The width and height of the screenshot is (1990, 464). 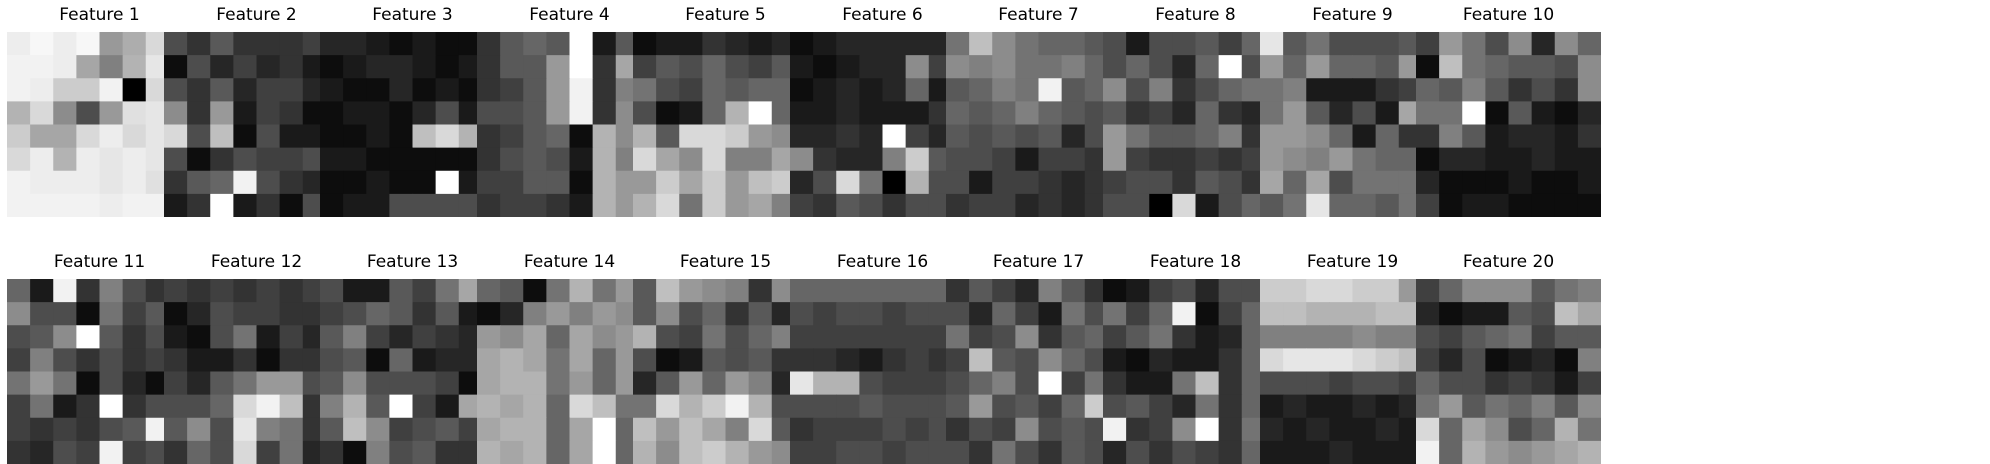 I want to click on panel-title: Feature 2, so click(x=256, y=15).